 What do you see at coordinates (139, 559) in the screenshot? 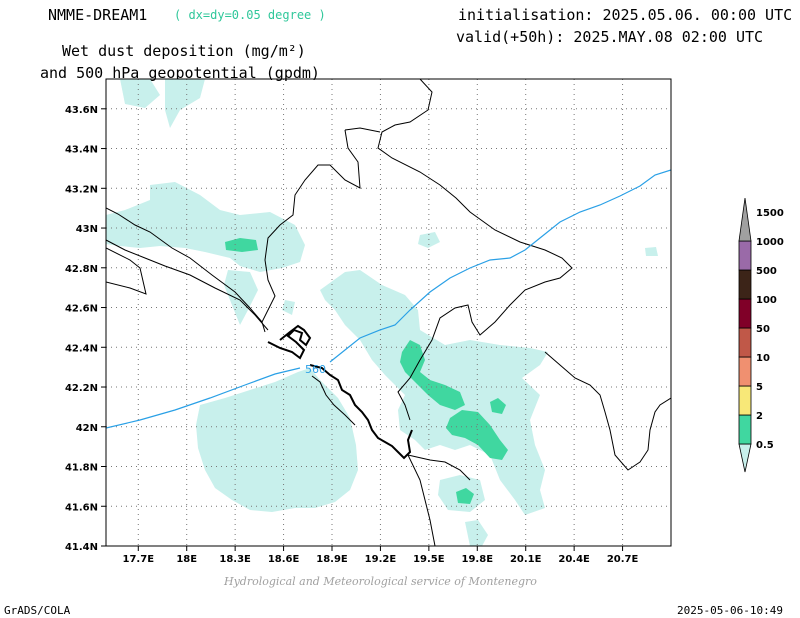
I see `lon-tick-label: 17.7E` at bounding box center [139, 559].